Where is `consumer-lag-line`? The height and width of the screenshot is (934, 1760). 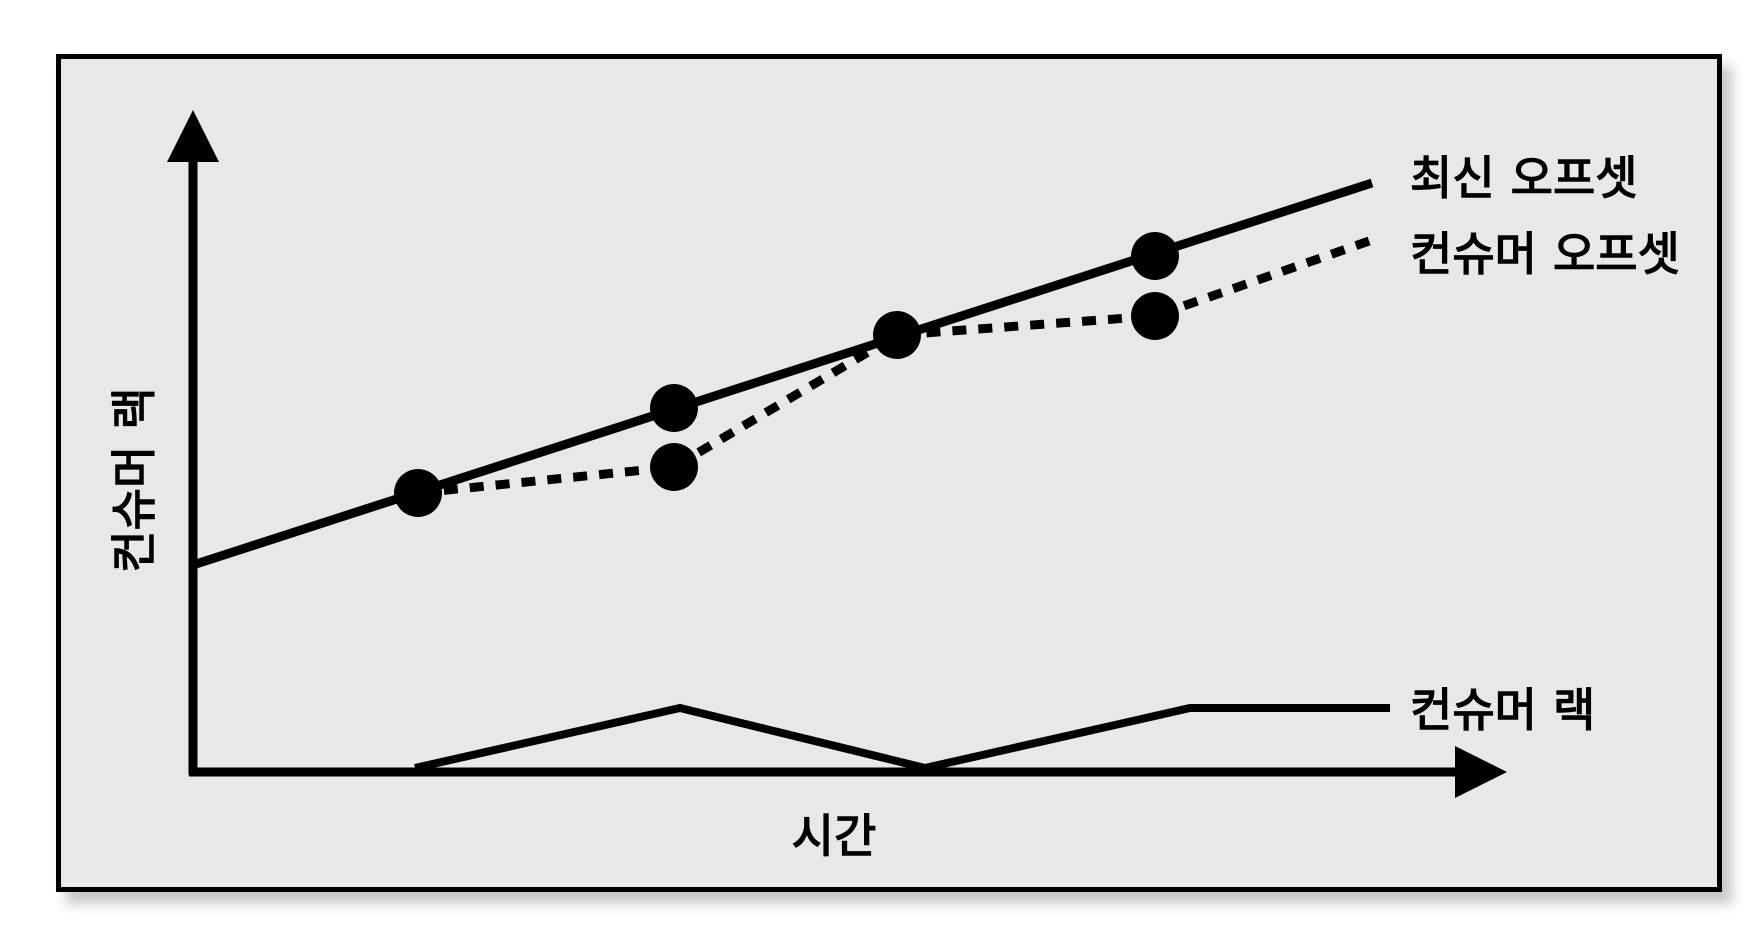 consumer-lag-line is located at coordinates (902, 738).